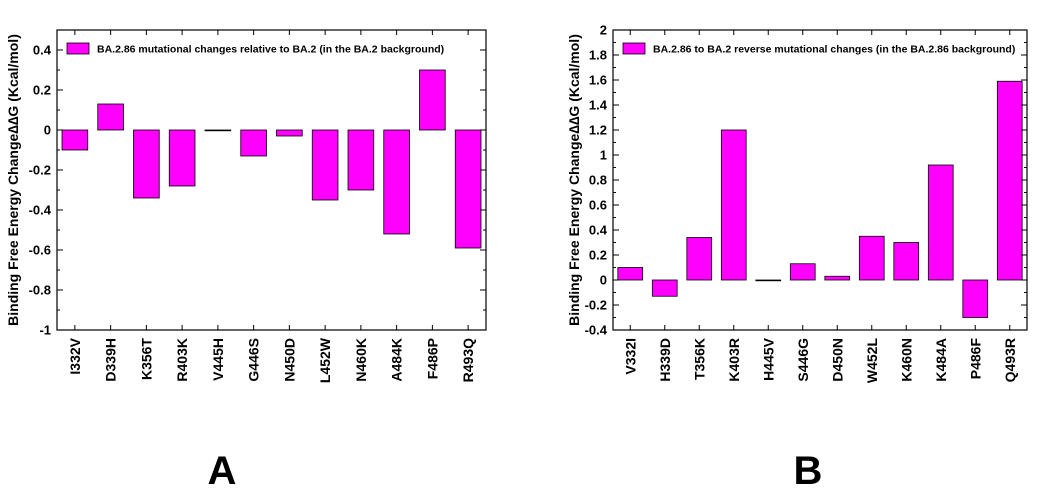 The height and width of the screenshot is (492, 1050). I want to click on x-category-label: P486F, so click(975, 359).